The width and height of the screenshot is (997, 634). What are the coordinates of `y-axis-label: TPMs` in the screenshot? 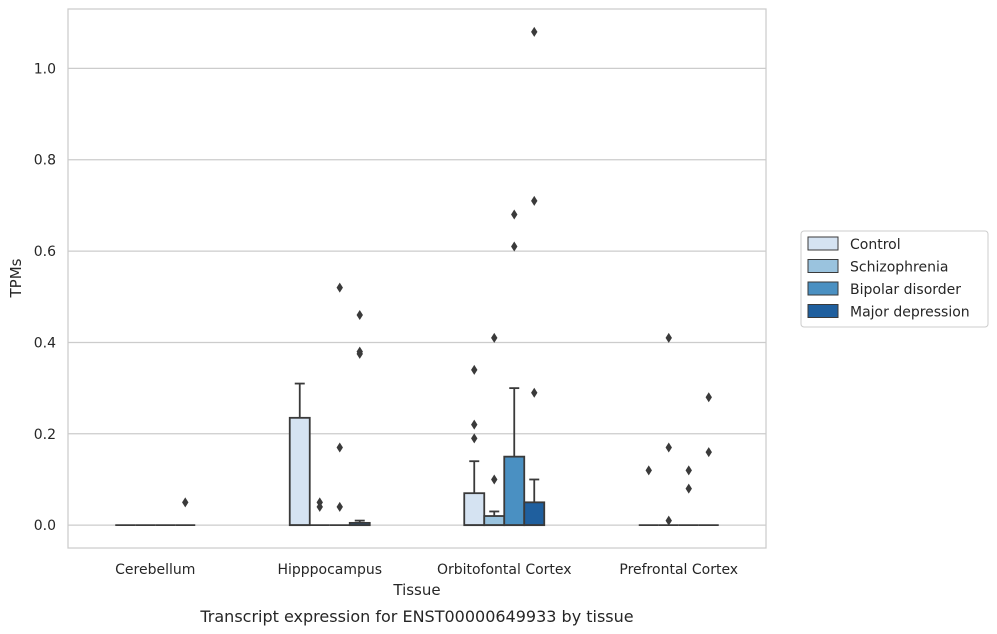 It's located at (16, 278).